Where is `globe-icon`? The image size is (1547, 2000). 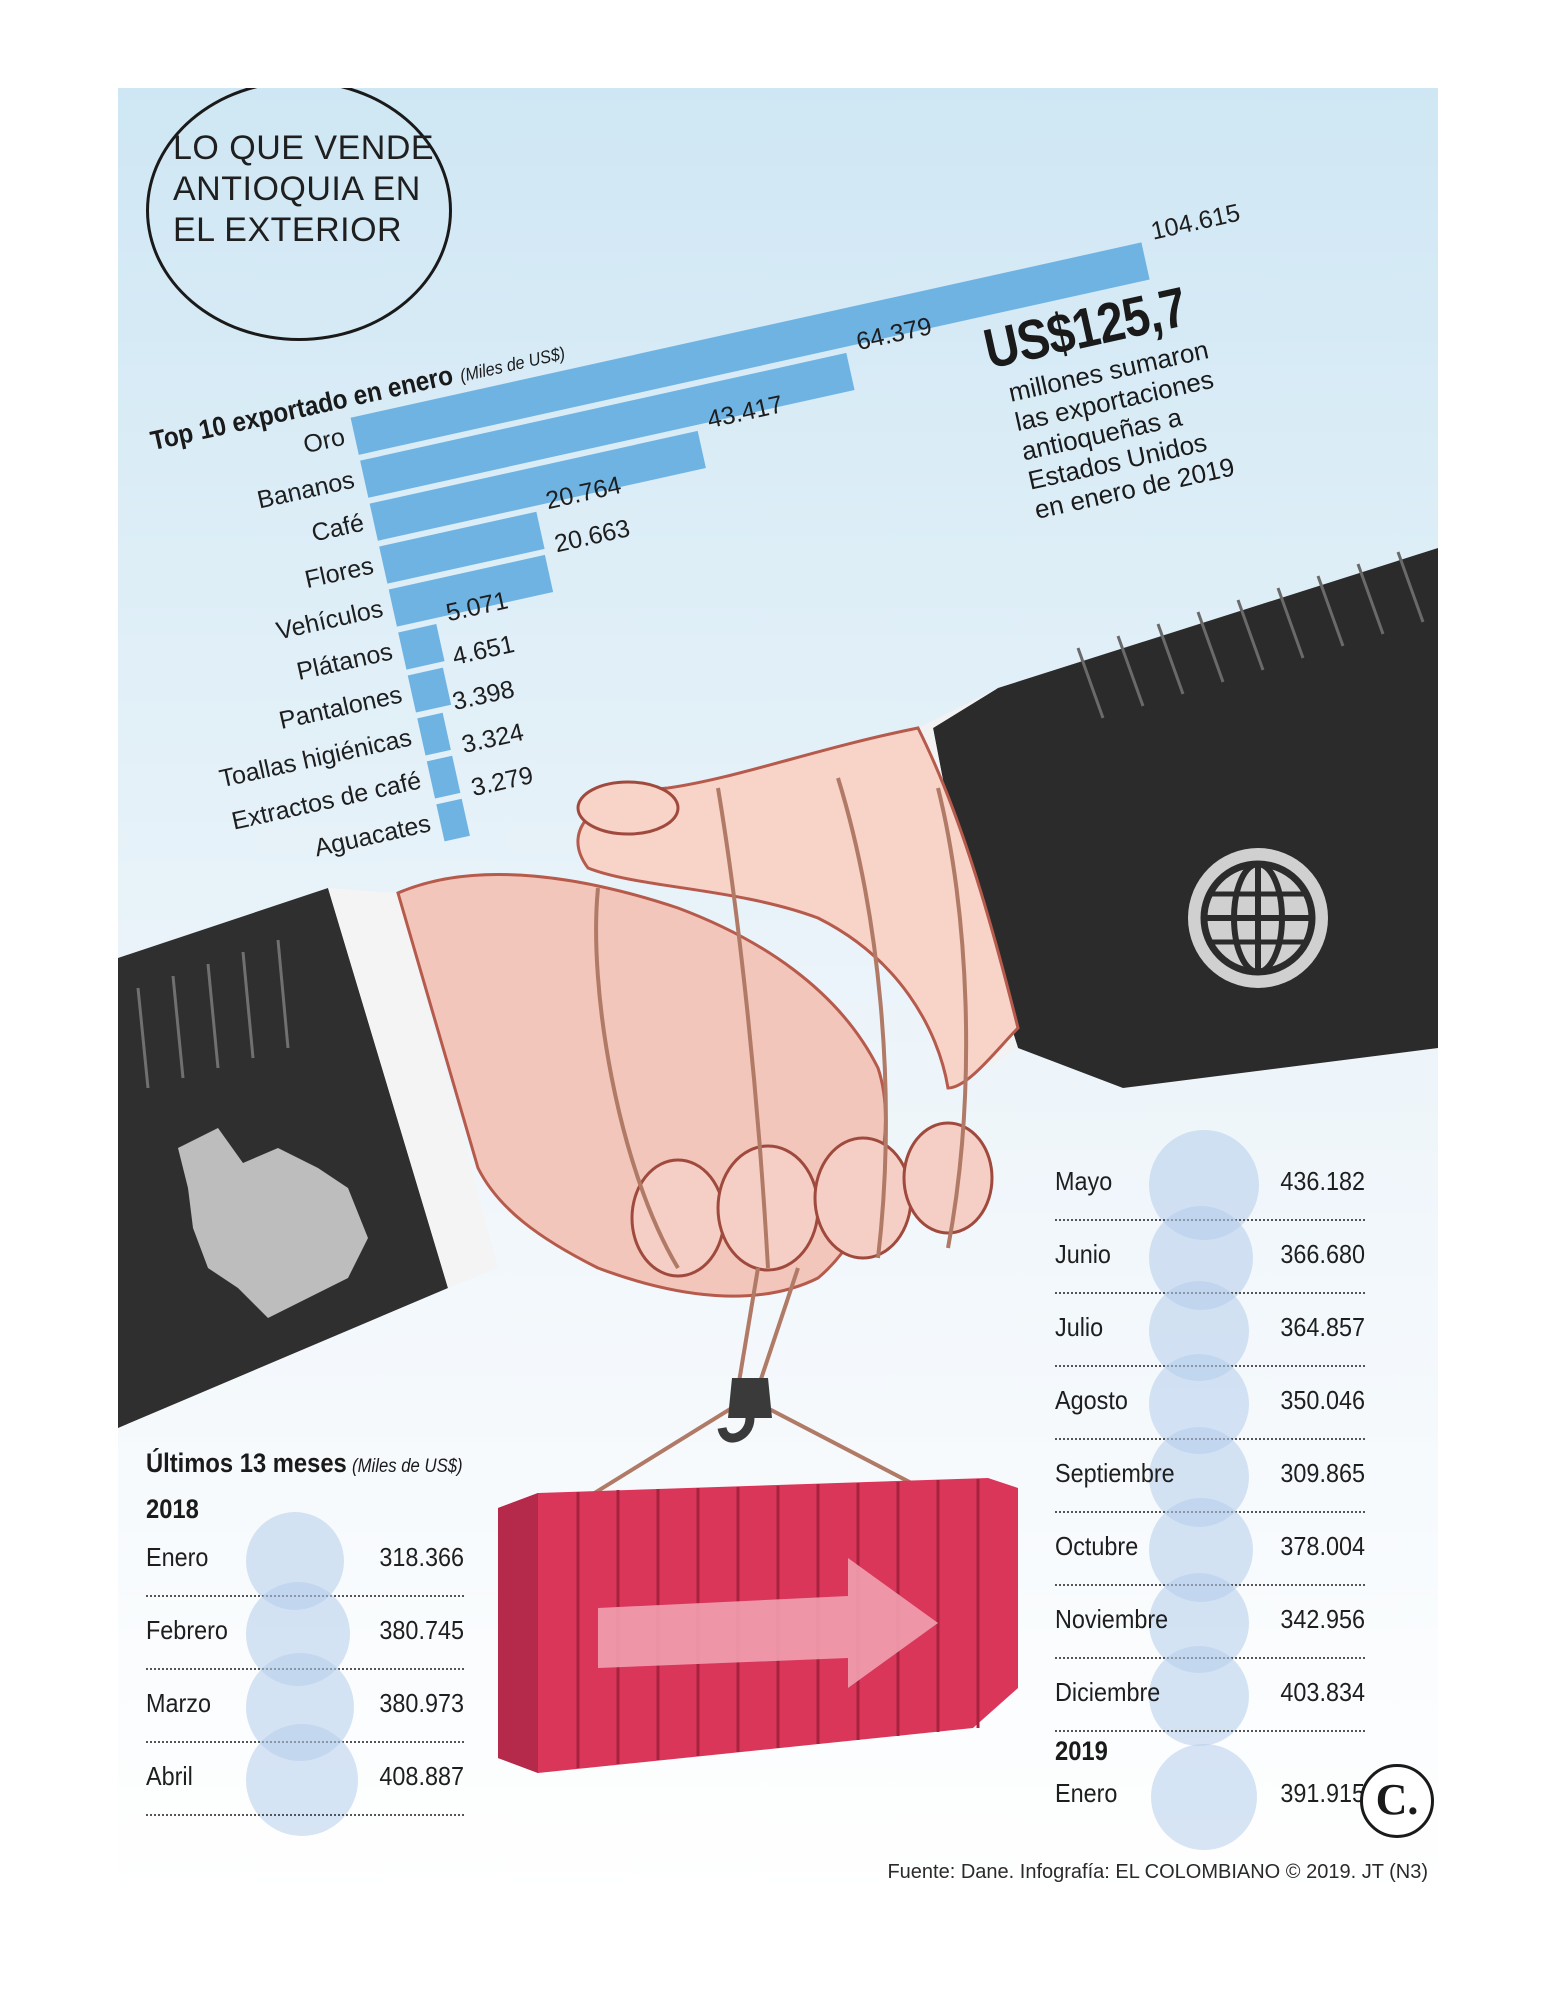
globe-icon is located at coordinates (1258, 918).